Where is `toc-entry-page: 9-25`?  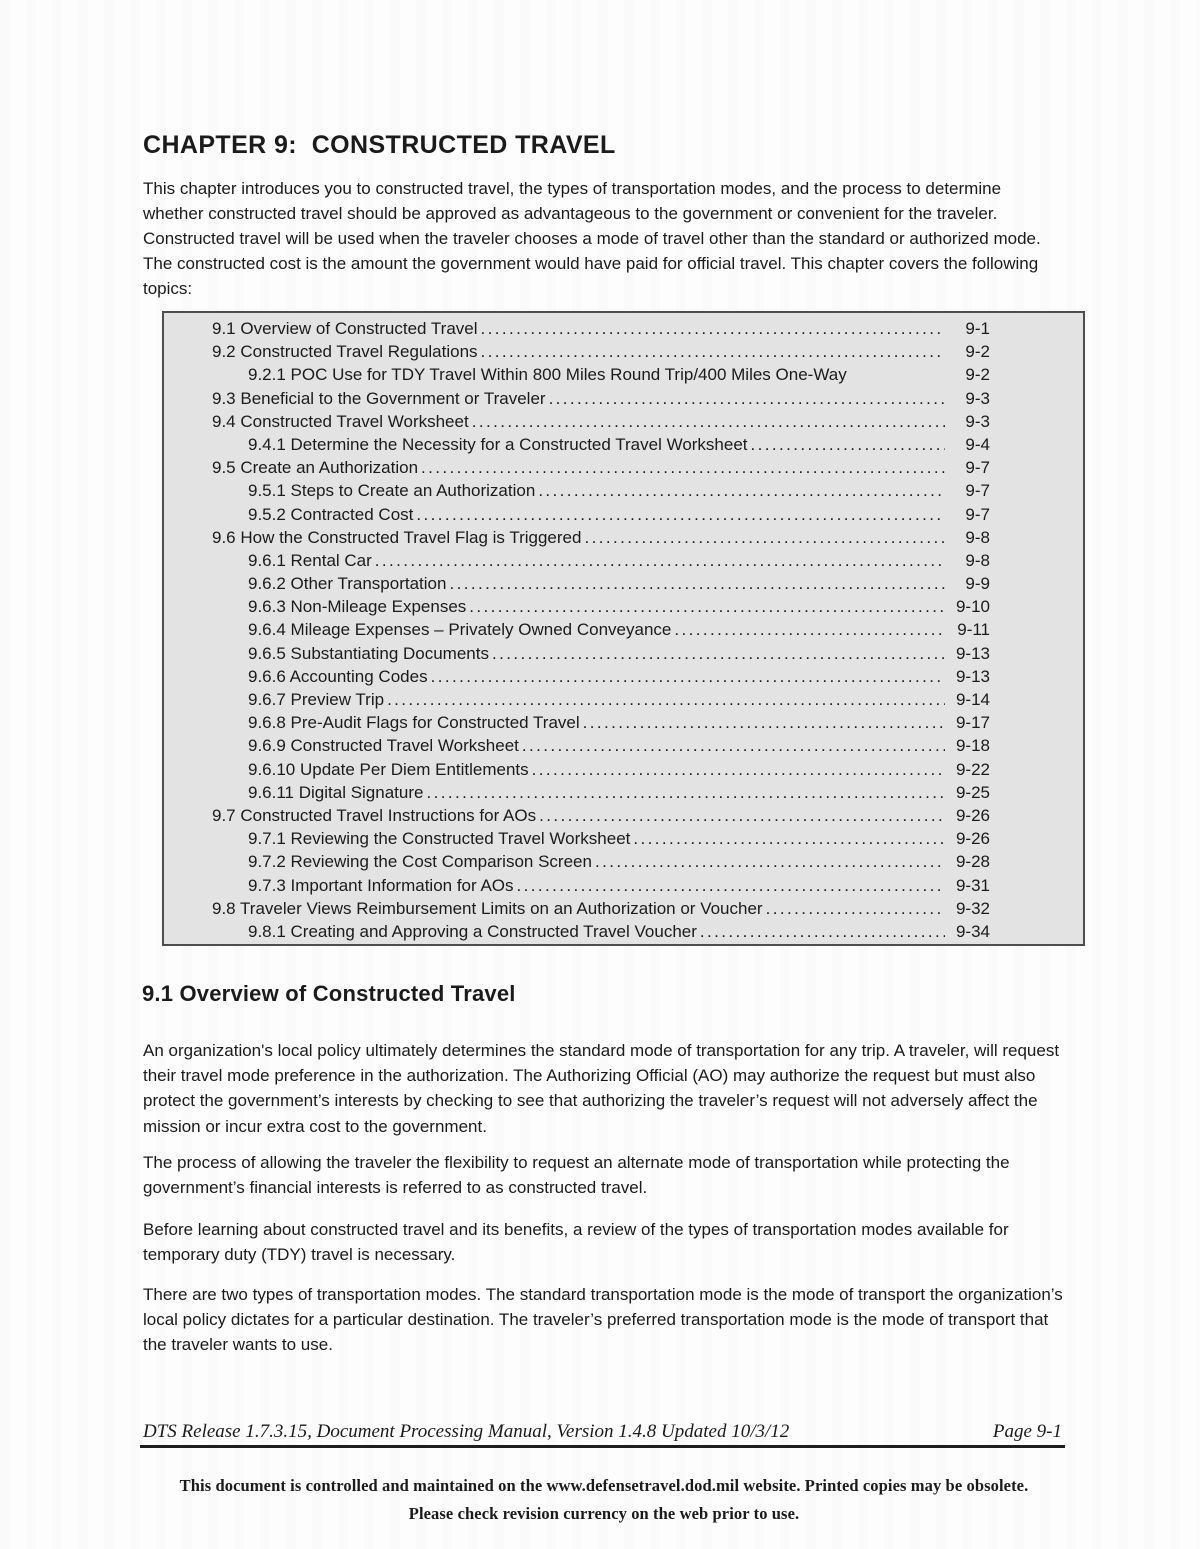 toc-entry-page: 9-25 is located at coordinates (972, 792).